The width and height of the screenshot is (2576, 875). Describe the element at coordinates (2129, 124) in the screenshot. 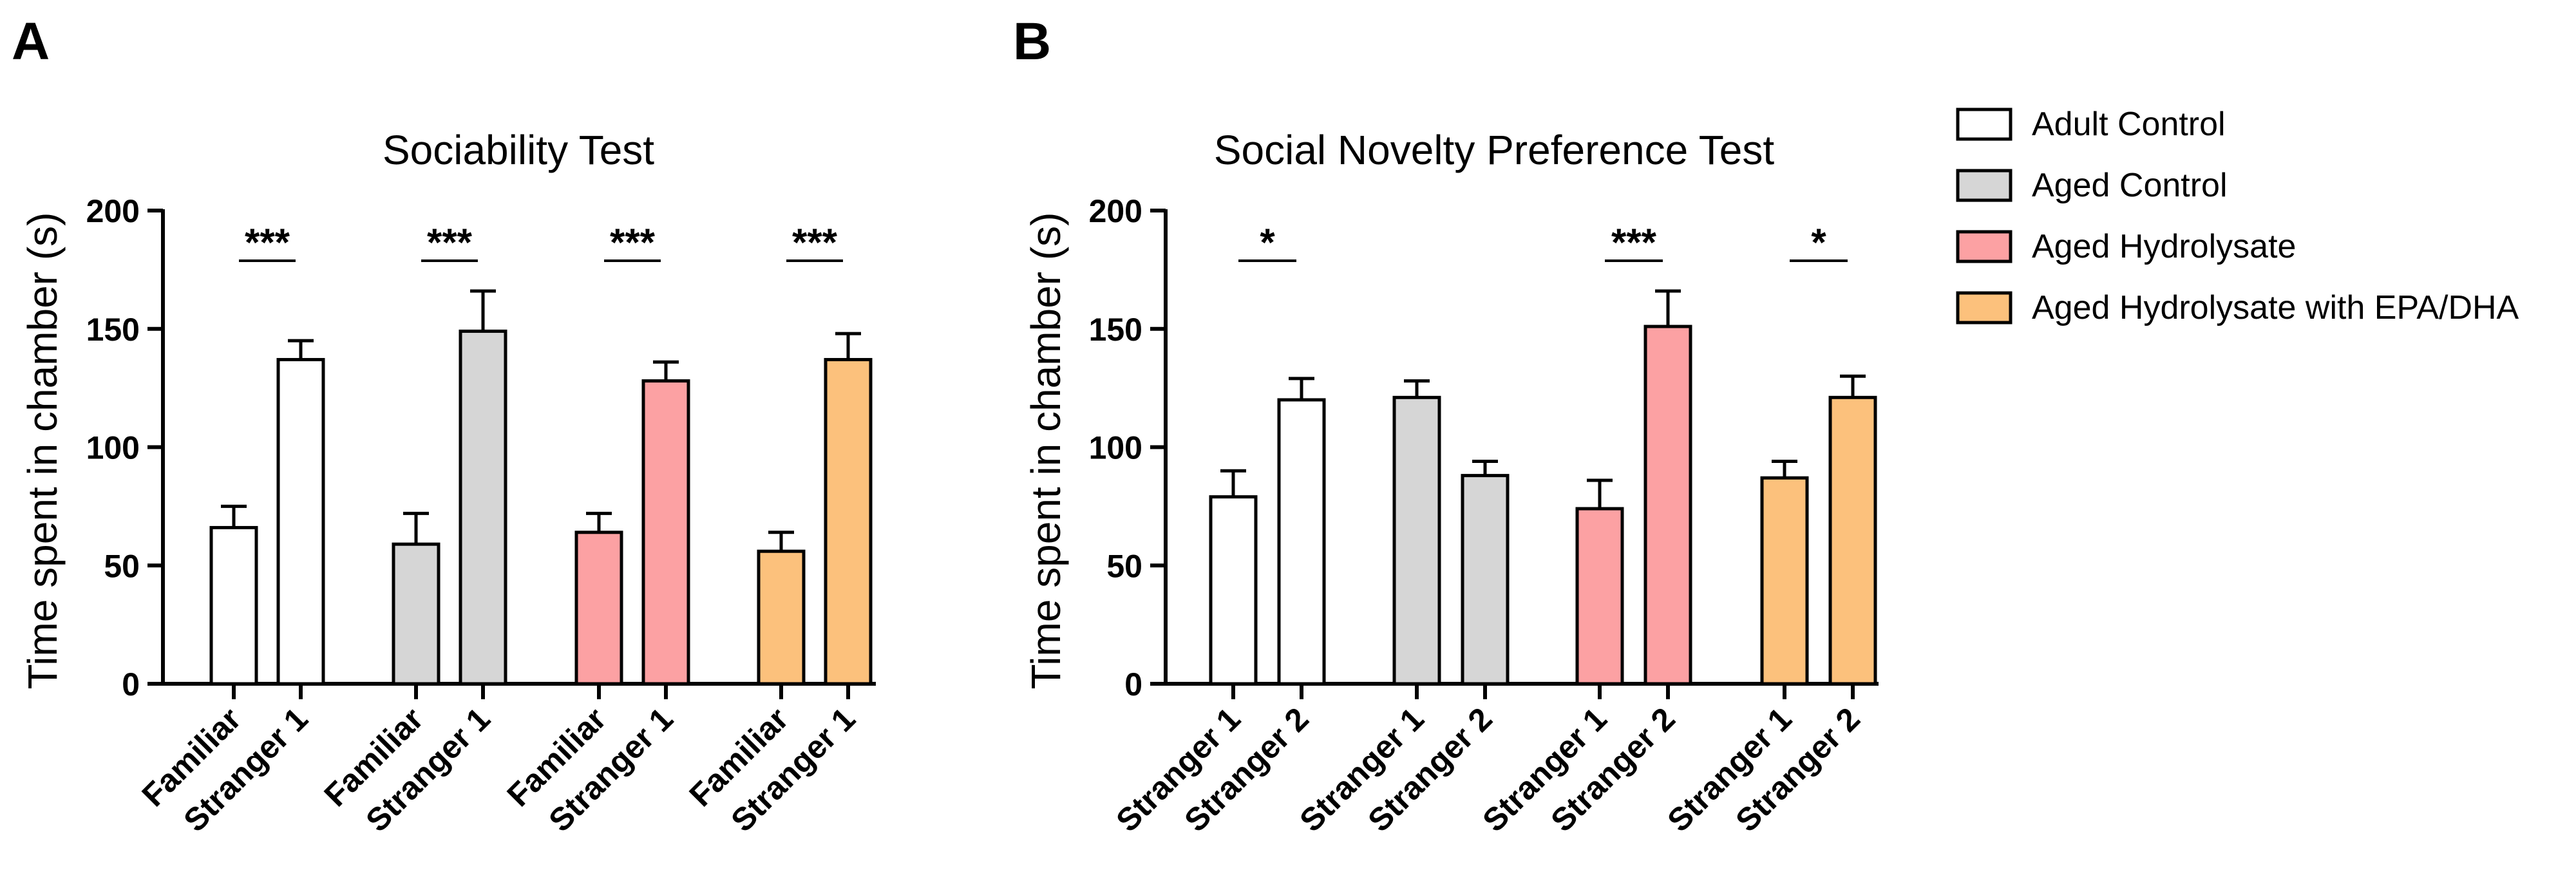

I see `legend-label-1: Adult Control` at that location.